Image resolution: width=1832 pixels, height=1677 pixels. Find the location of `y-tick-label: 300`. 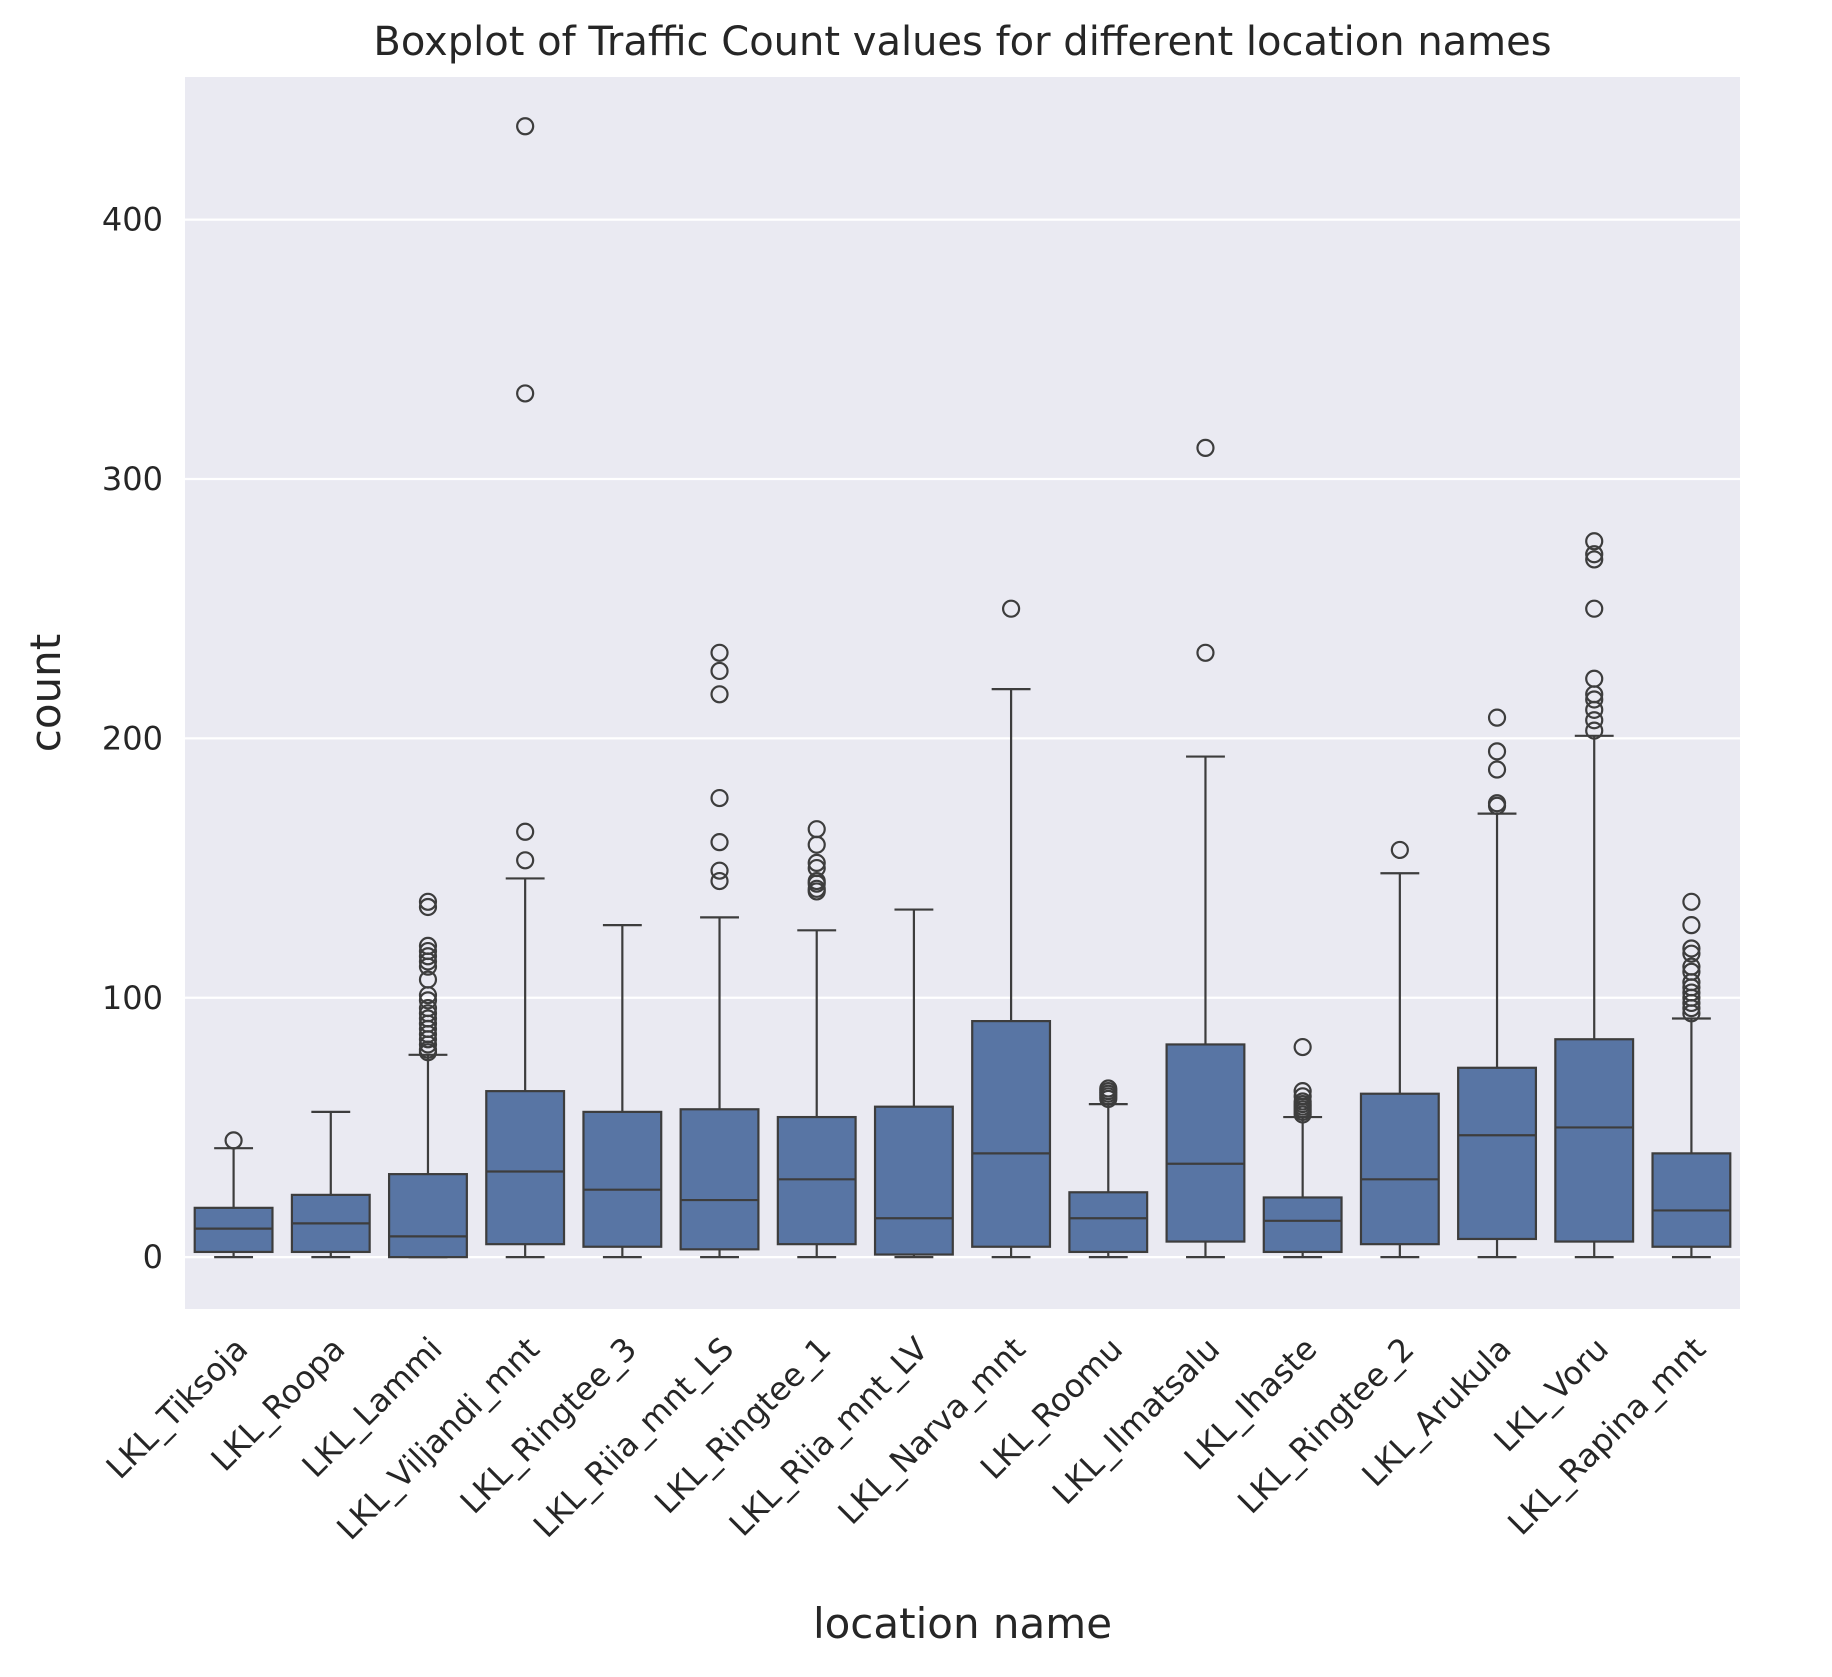

y-tick-label: 300 is located at coordinates (132, 479).